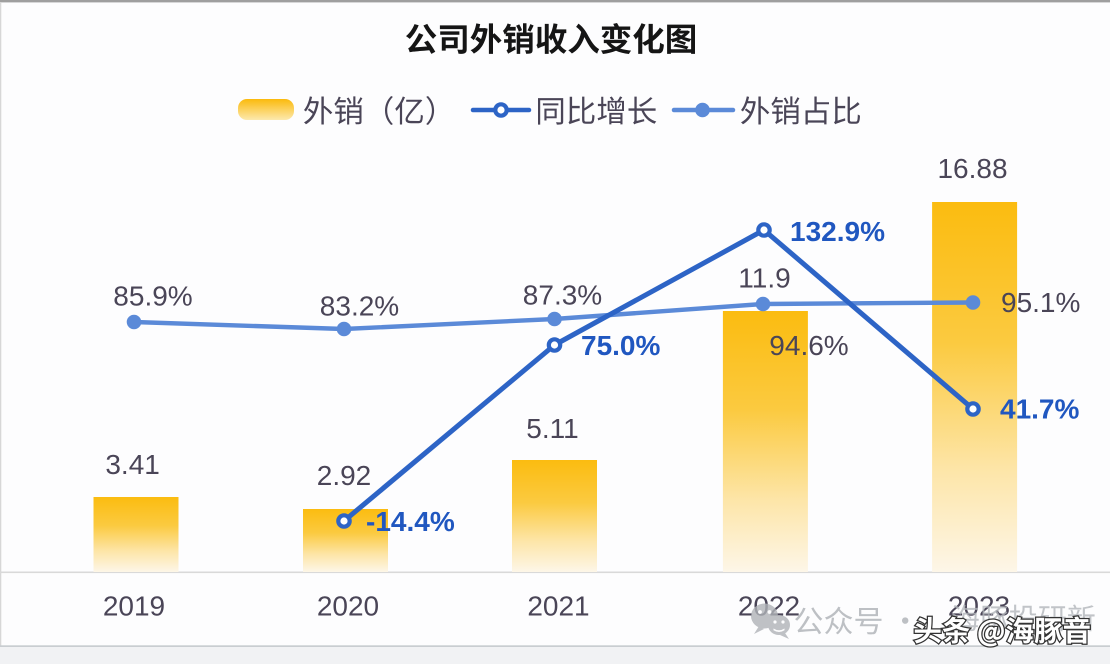  I want to click on svg-text: 16.88, so click(972, 168).